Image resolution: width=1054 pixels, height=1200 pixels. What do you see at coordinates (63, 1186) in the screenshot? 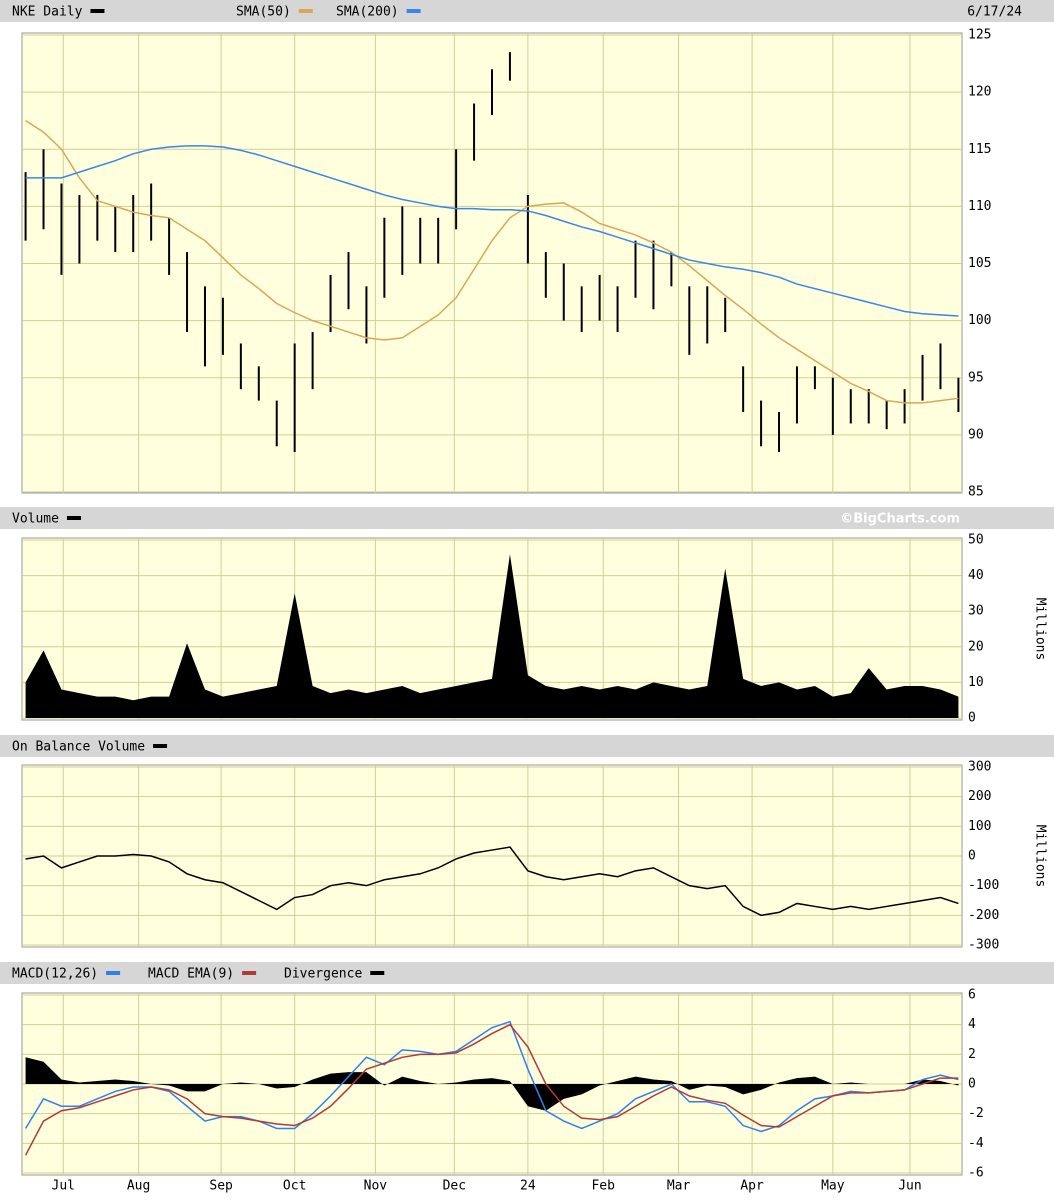
I see `x-tick-label: Jul` at bounding box center [63, 1186].